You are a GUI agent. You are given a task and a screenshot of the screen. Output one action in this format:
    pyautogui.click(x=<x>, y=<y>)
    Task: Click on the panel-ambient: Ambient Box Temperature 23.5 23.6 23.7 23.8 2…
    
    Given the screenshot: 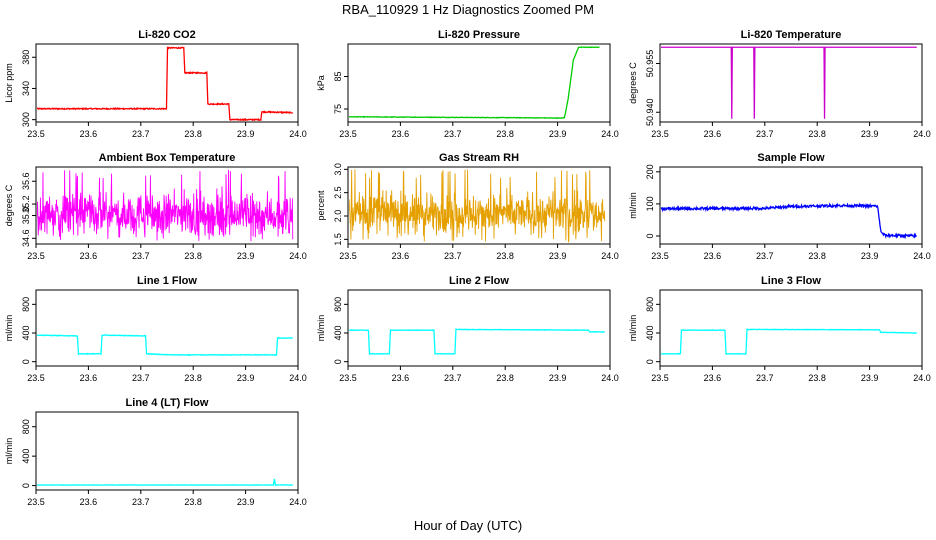 What is the action you would take?
    pyautogui.click(x=155, y=206)
    